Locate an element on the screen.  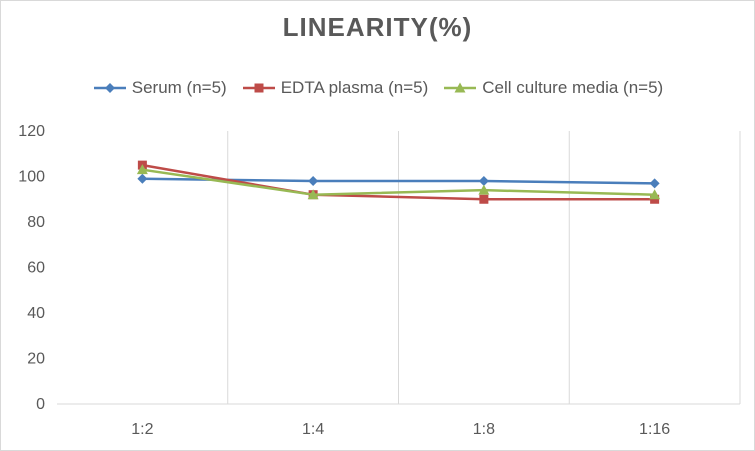
chart-title: LINEARITY(%) is located at coordinates (377, 27).